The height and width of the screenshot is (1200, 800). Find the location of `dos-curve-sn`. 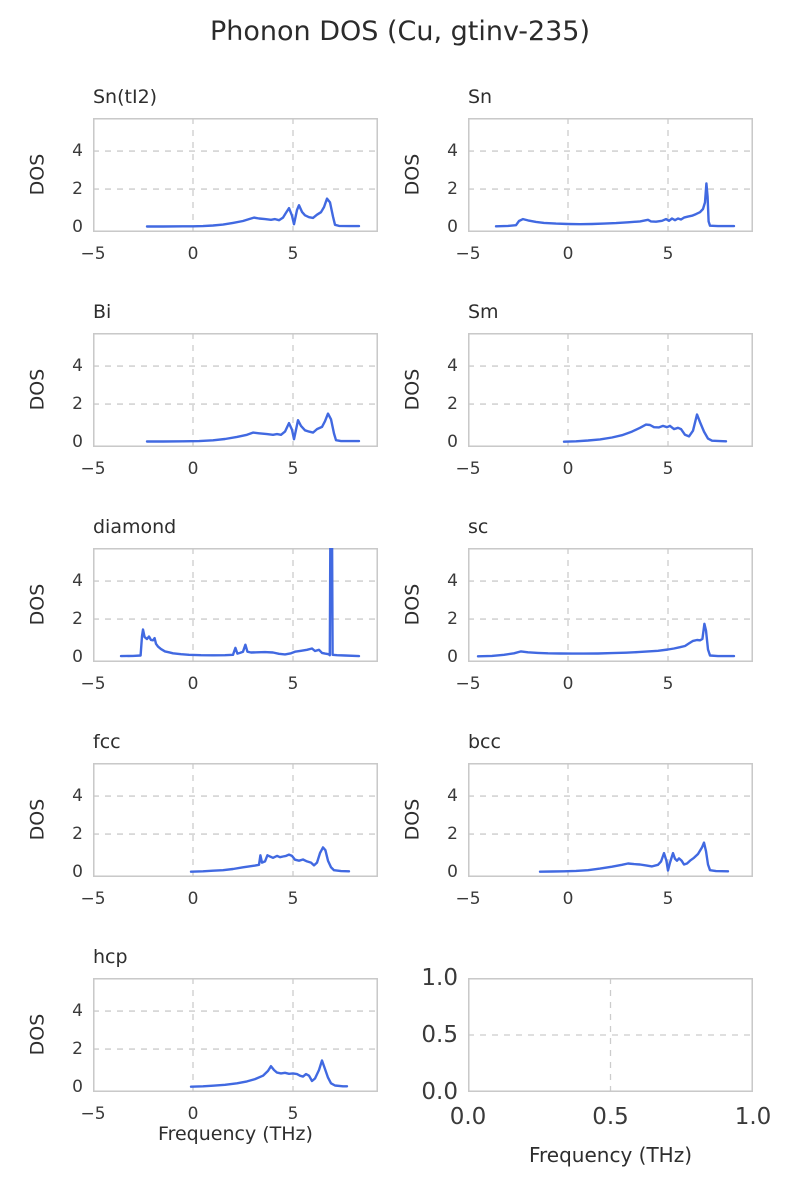

dos-curve-sn is located at coordinates (615, 205).